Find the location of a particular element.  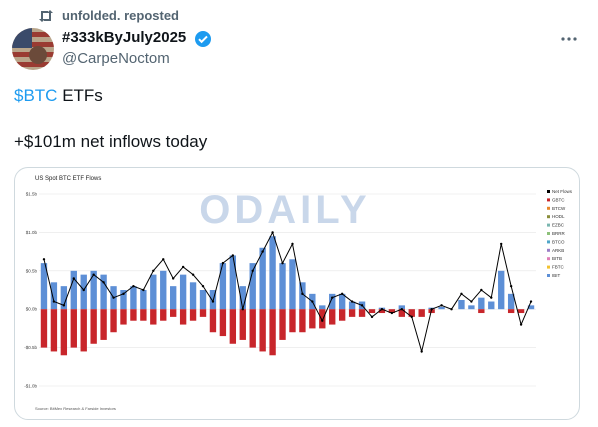

y-tick-label: $0.0b is located at coordinates (32, 309).